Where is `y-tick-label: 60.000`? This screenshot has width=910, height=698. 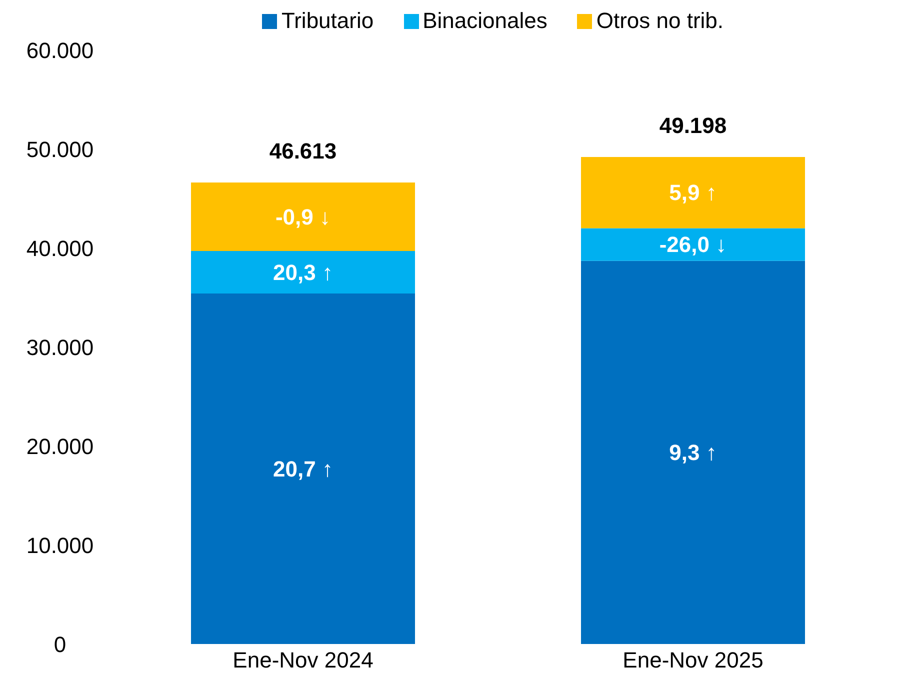
y-tick-label: 60.000 is located at coordinates (60, 50).